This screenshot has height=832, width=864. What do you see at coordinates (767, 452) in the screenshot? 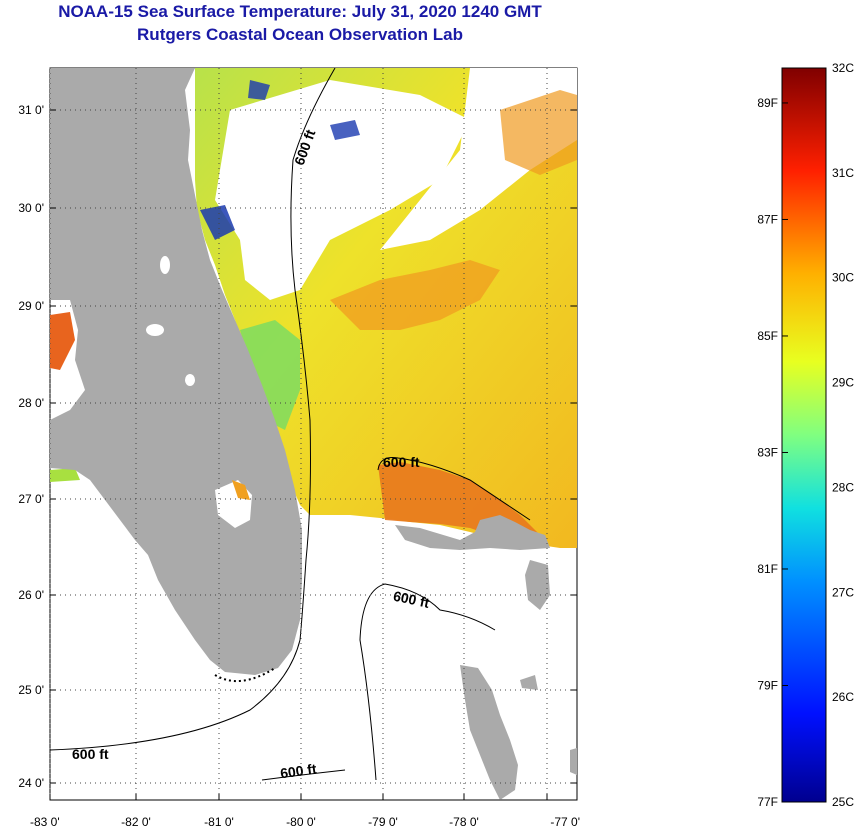
I see `colorbar-fahrenheit-label: 83F` at bounding box center [767, 452].